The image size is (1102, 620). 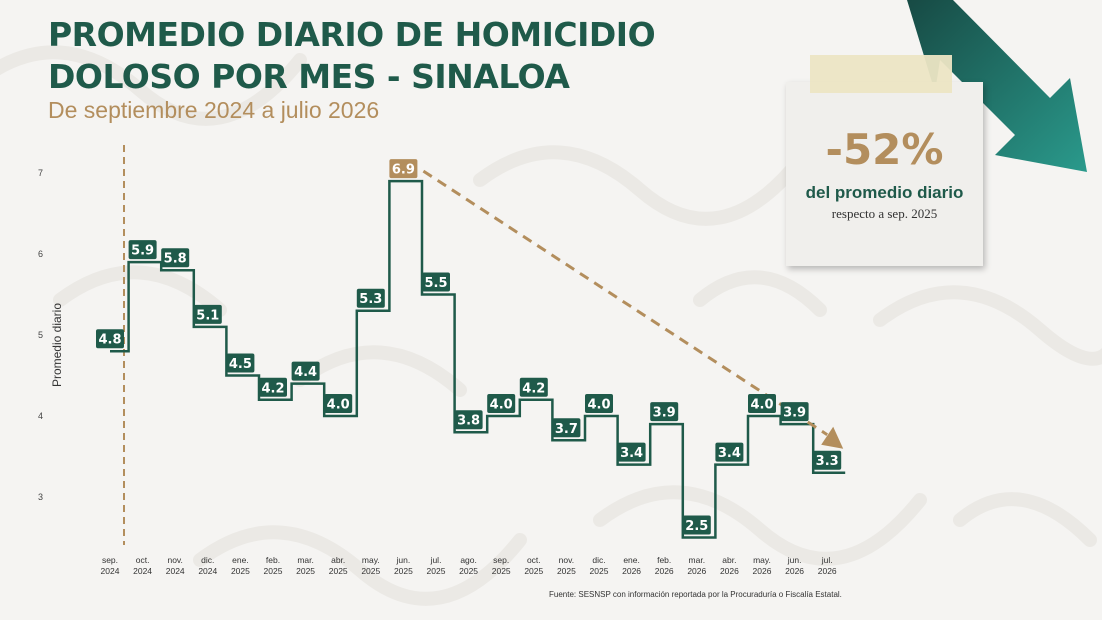 What do you see at coordinates (40, 416) in the screenshot?
I see `y-tick-label: 4` at bounding box center [40, 416].